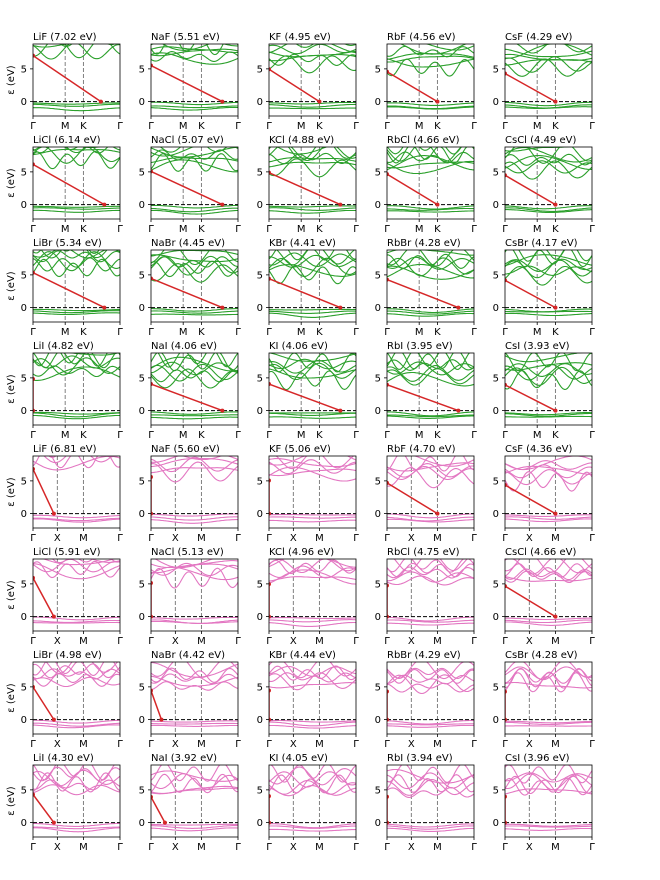  I want to click on panel-10: LiBr (5.34 eV) 0 5 Γ M K Γε (eV), so click(64, 288).